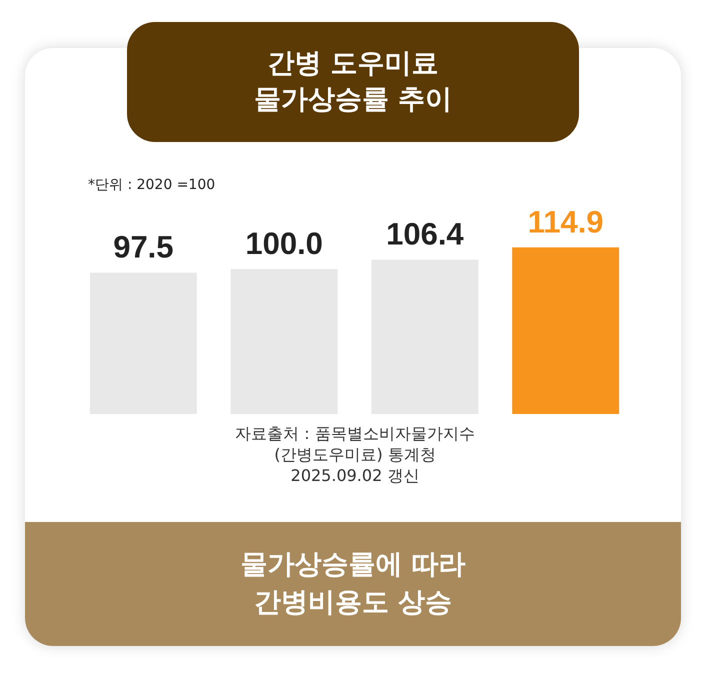  Describe the element at coordinates (284, 243) in the screenshot. I see `data-label: 100.0` at that location.